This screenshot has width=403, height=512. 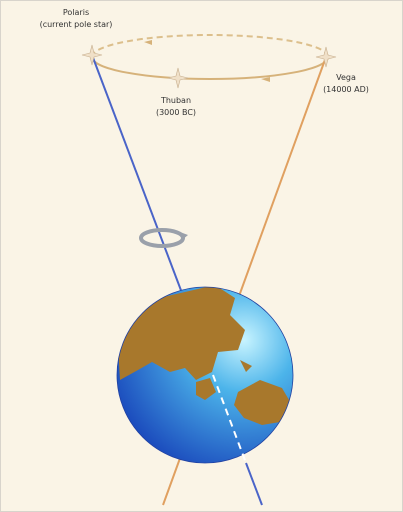 I want to click on circle-front, so click(x=210, y=68).